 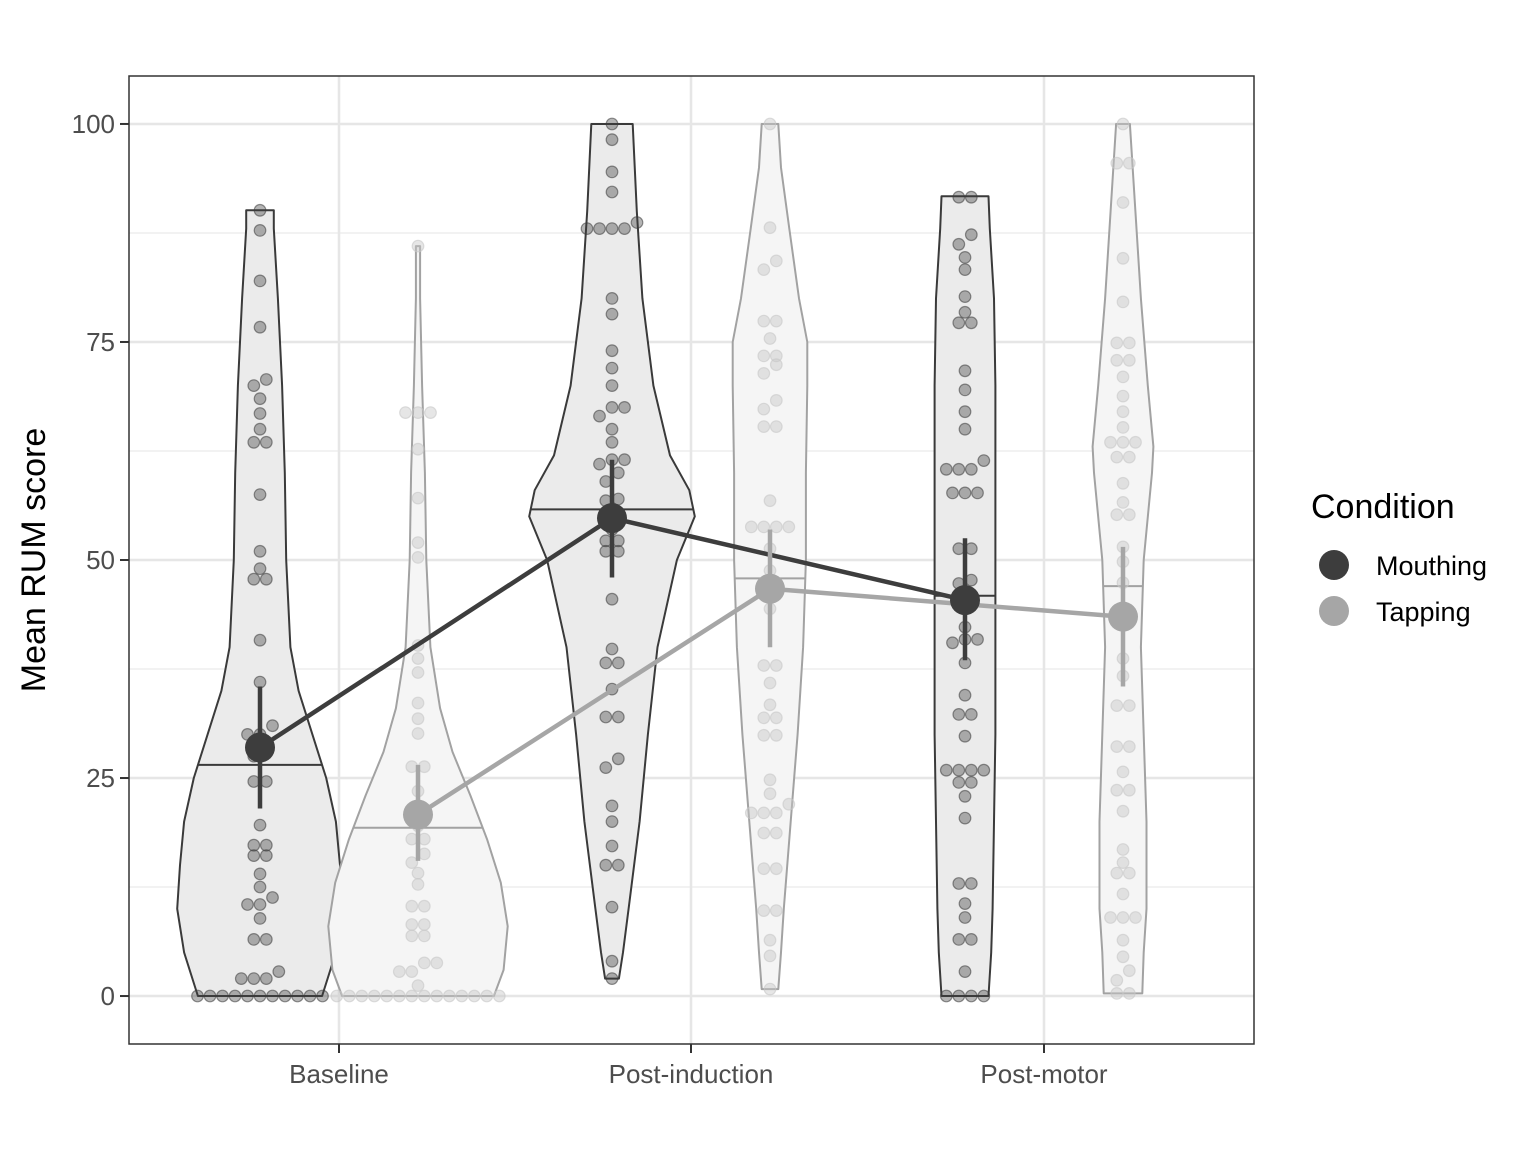 I want to click on y-tick-label: 75, so click(x=100, y=342).